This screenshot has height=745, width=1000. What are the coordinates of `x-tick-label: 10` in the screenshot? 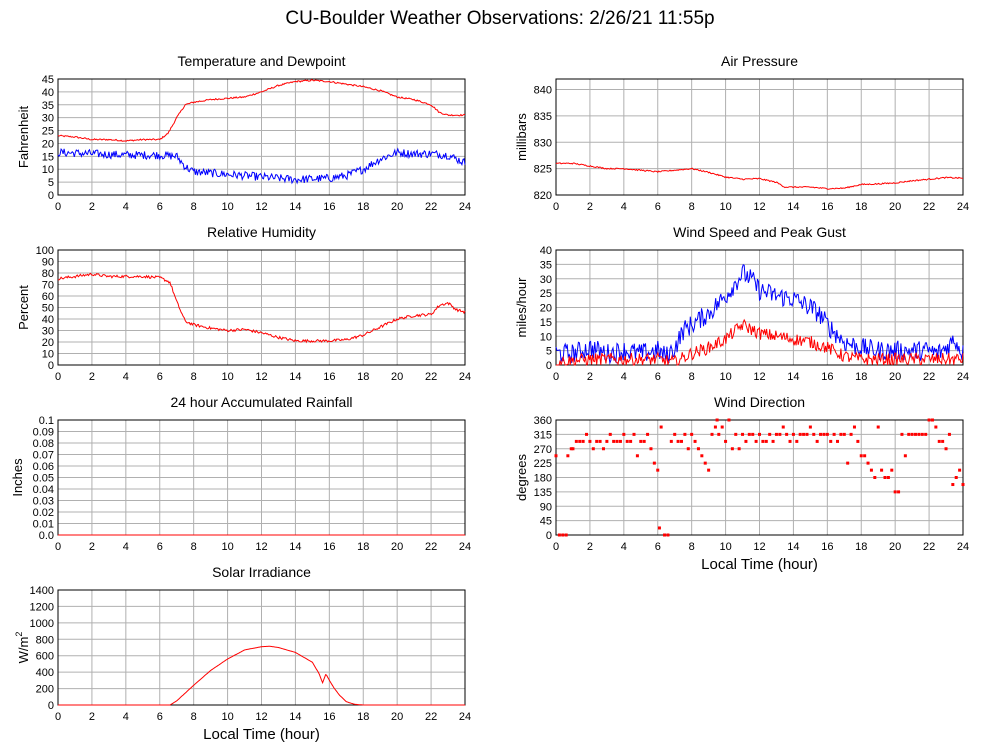 It's located at (227, 207).